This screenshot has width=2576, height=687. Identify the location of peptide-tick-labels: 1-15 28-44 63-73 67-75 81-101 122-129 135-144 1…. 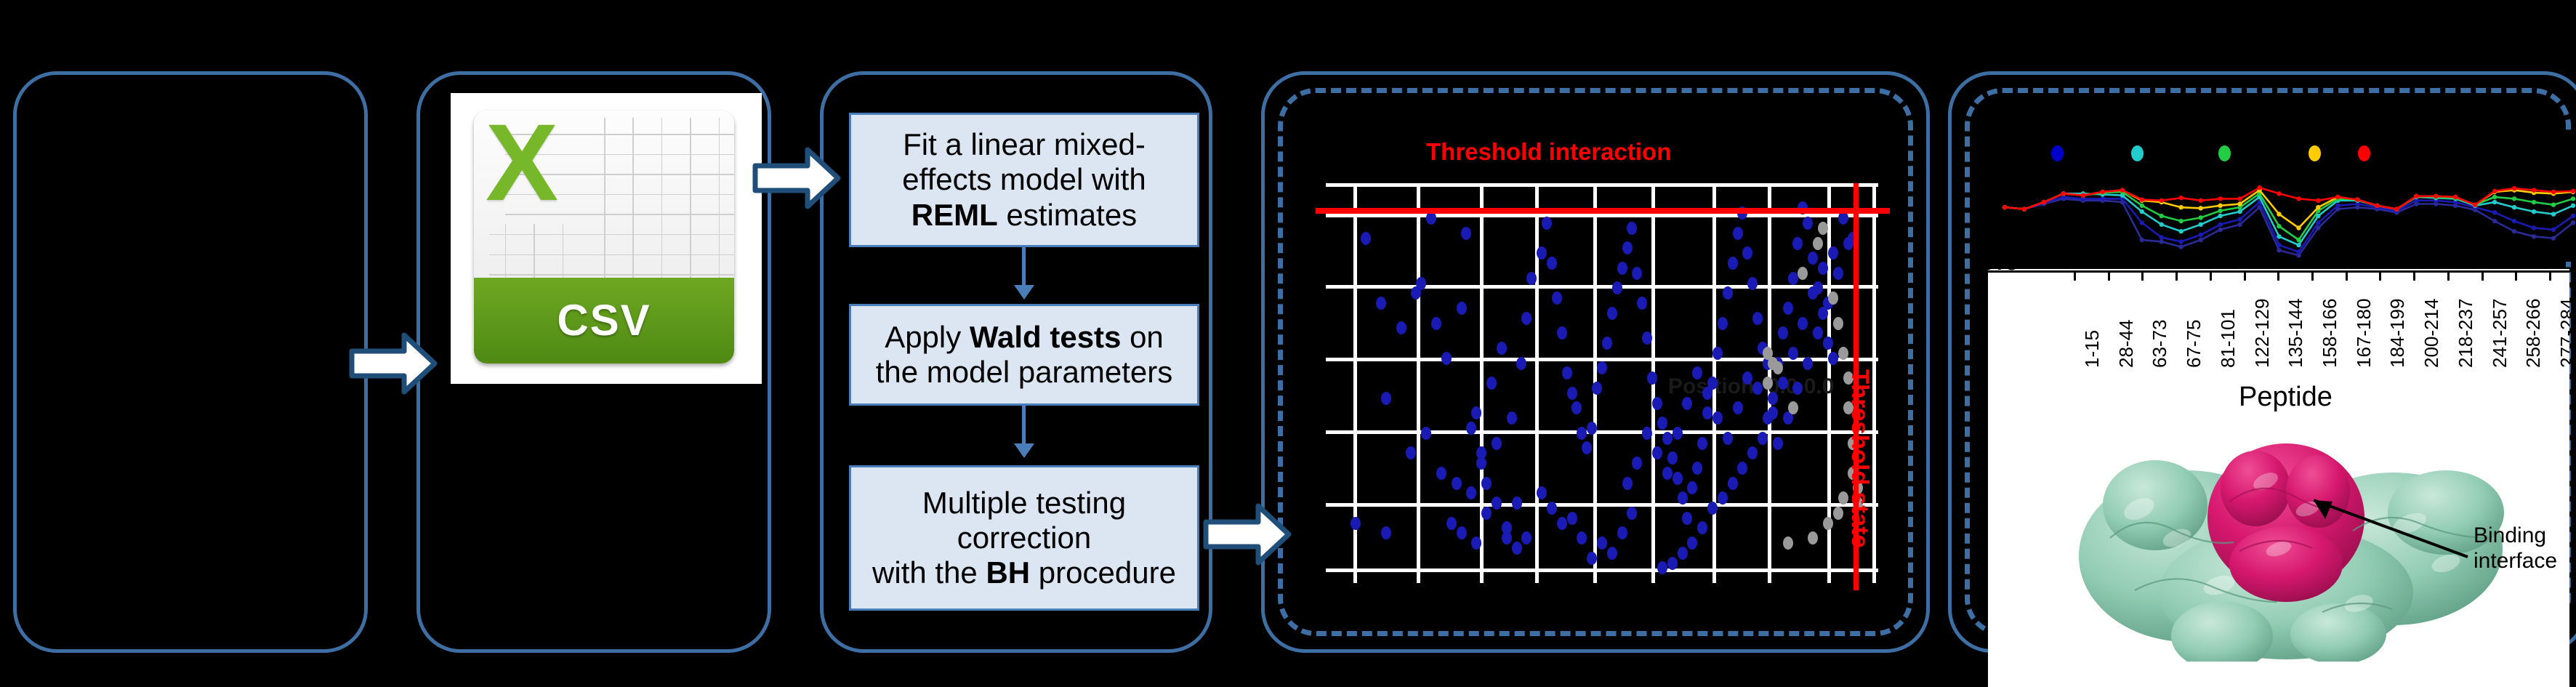
(2278, 325).